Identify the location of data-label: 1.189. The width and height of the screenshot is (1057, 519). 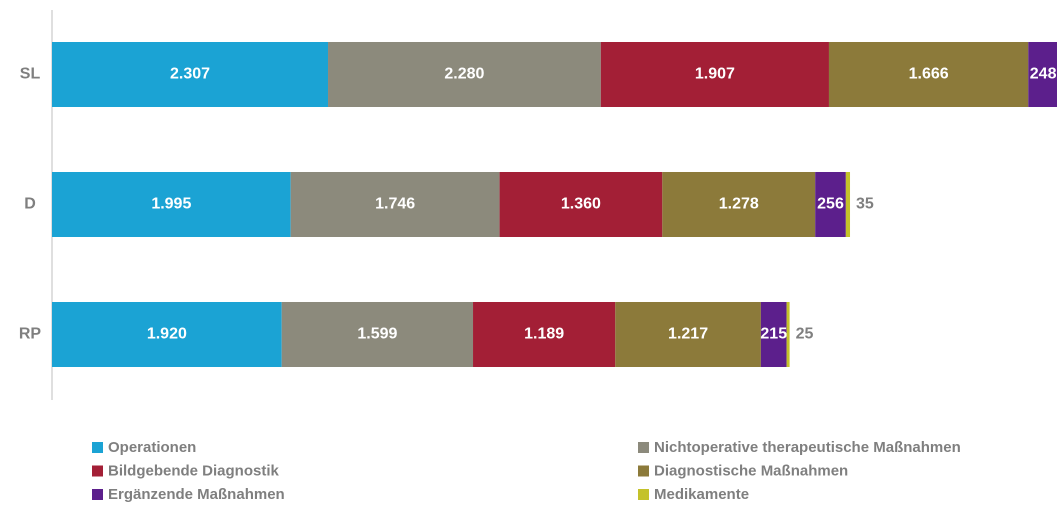
(544, 334).